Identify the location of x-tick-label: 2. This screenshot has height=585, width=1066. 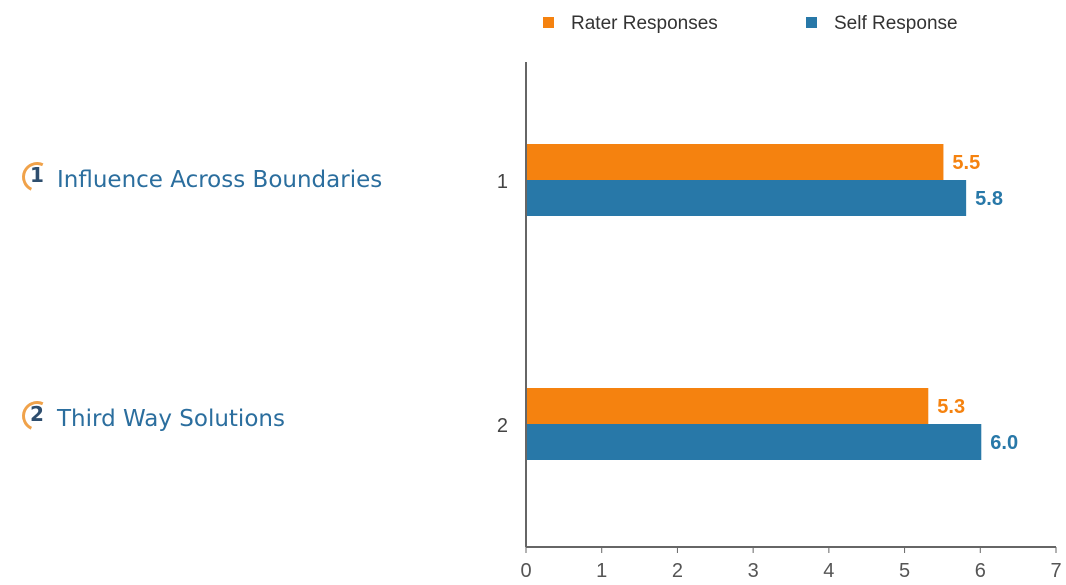
(677, 571).